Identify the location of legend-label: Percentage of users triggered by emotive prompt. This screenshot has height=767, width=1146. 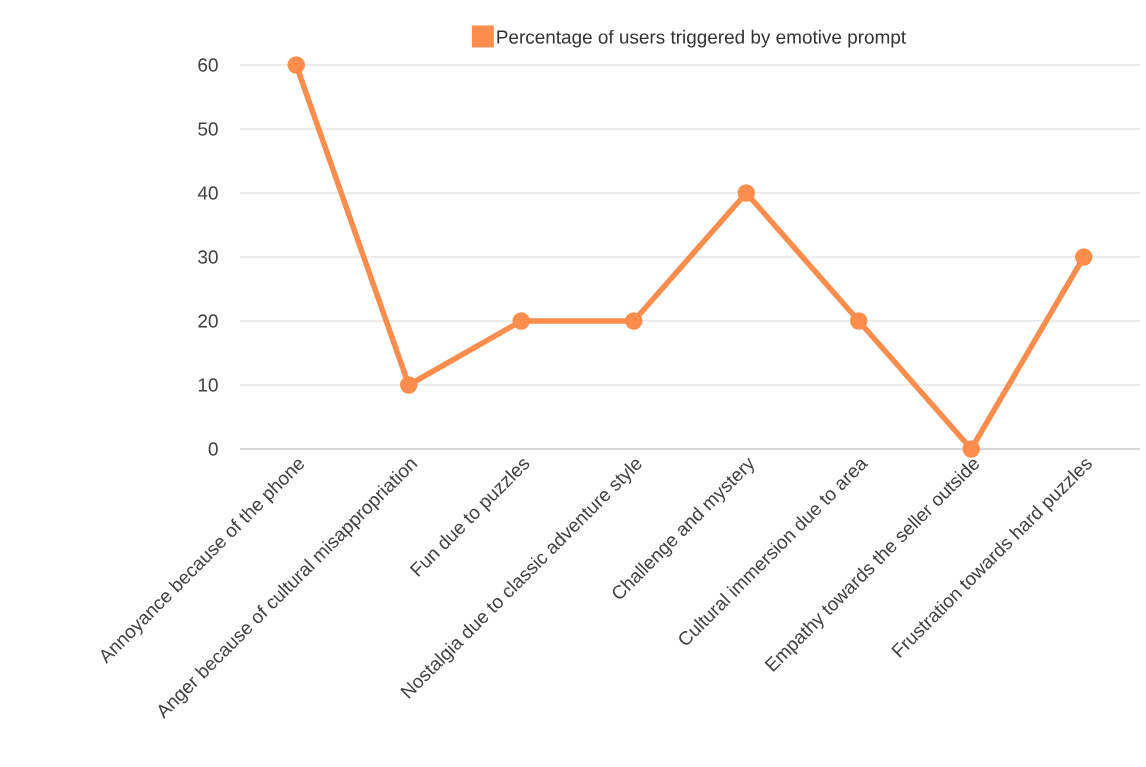
(701, 38).